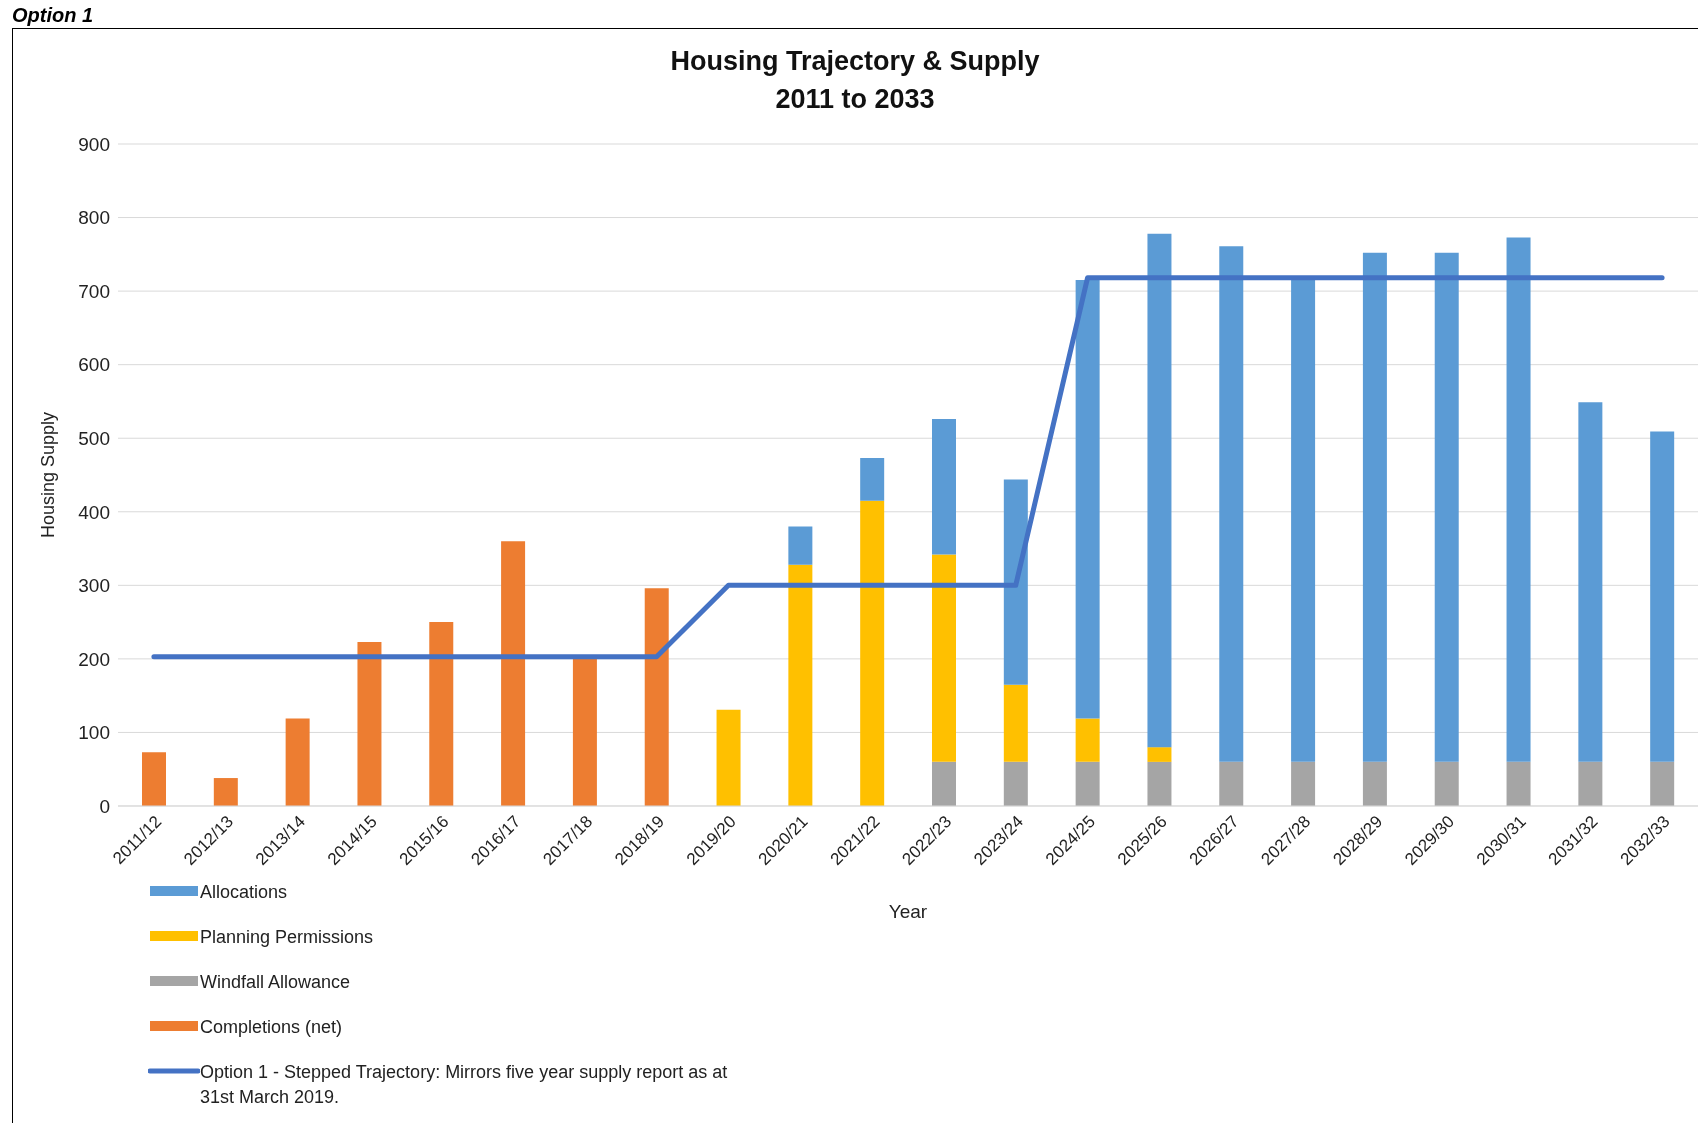 The image size is (1707, 1131). Describe the element at coordinates (287, 937) in the screenshot. I see `legend-label: Planning Permissions` at that location.